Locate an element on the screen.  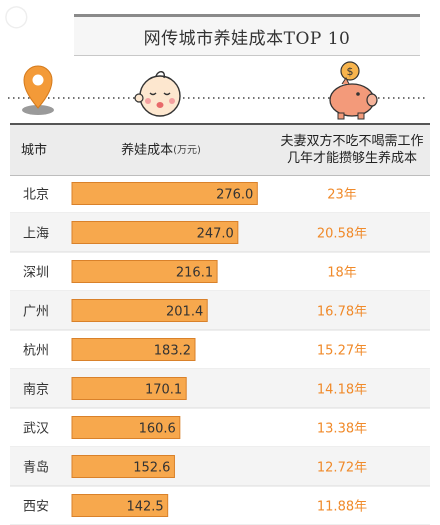
city-label: 上海 is located at coordinates (36, 234).